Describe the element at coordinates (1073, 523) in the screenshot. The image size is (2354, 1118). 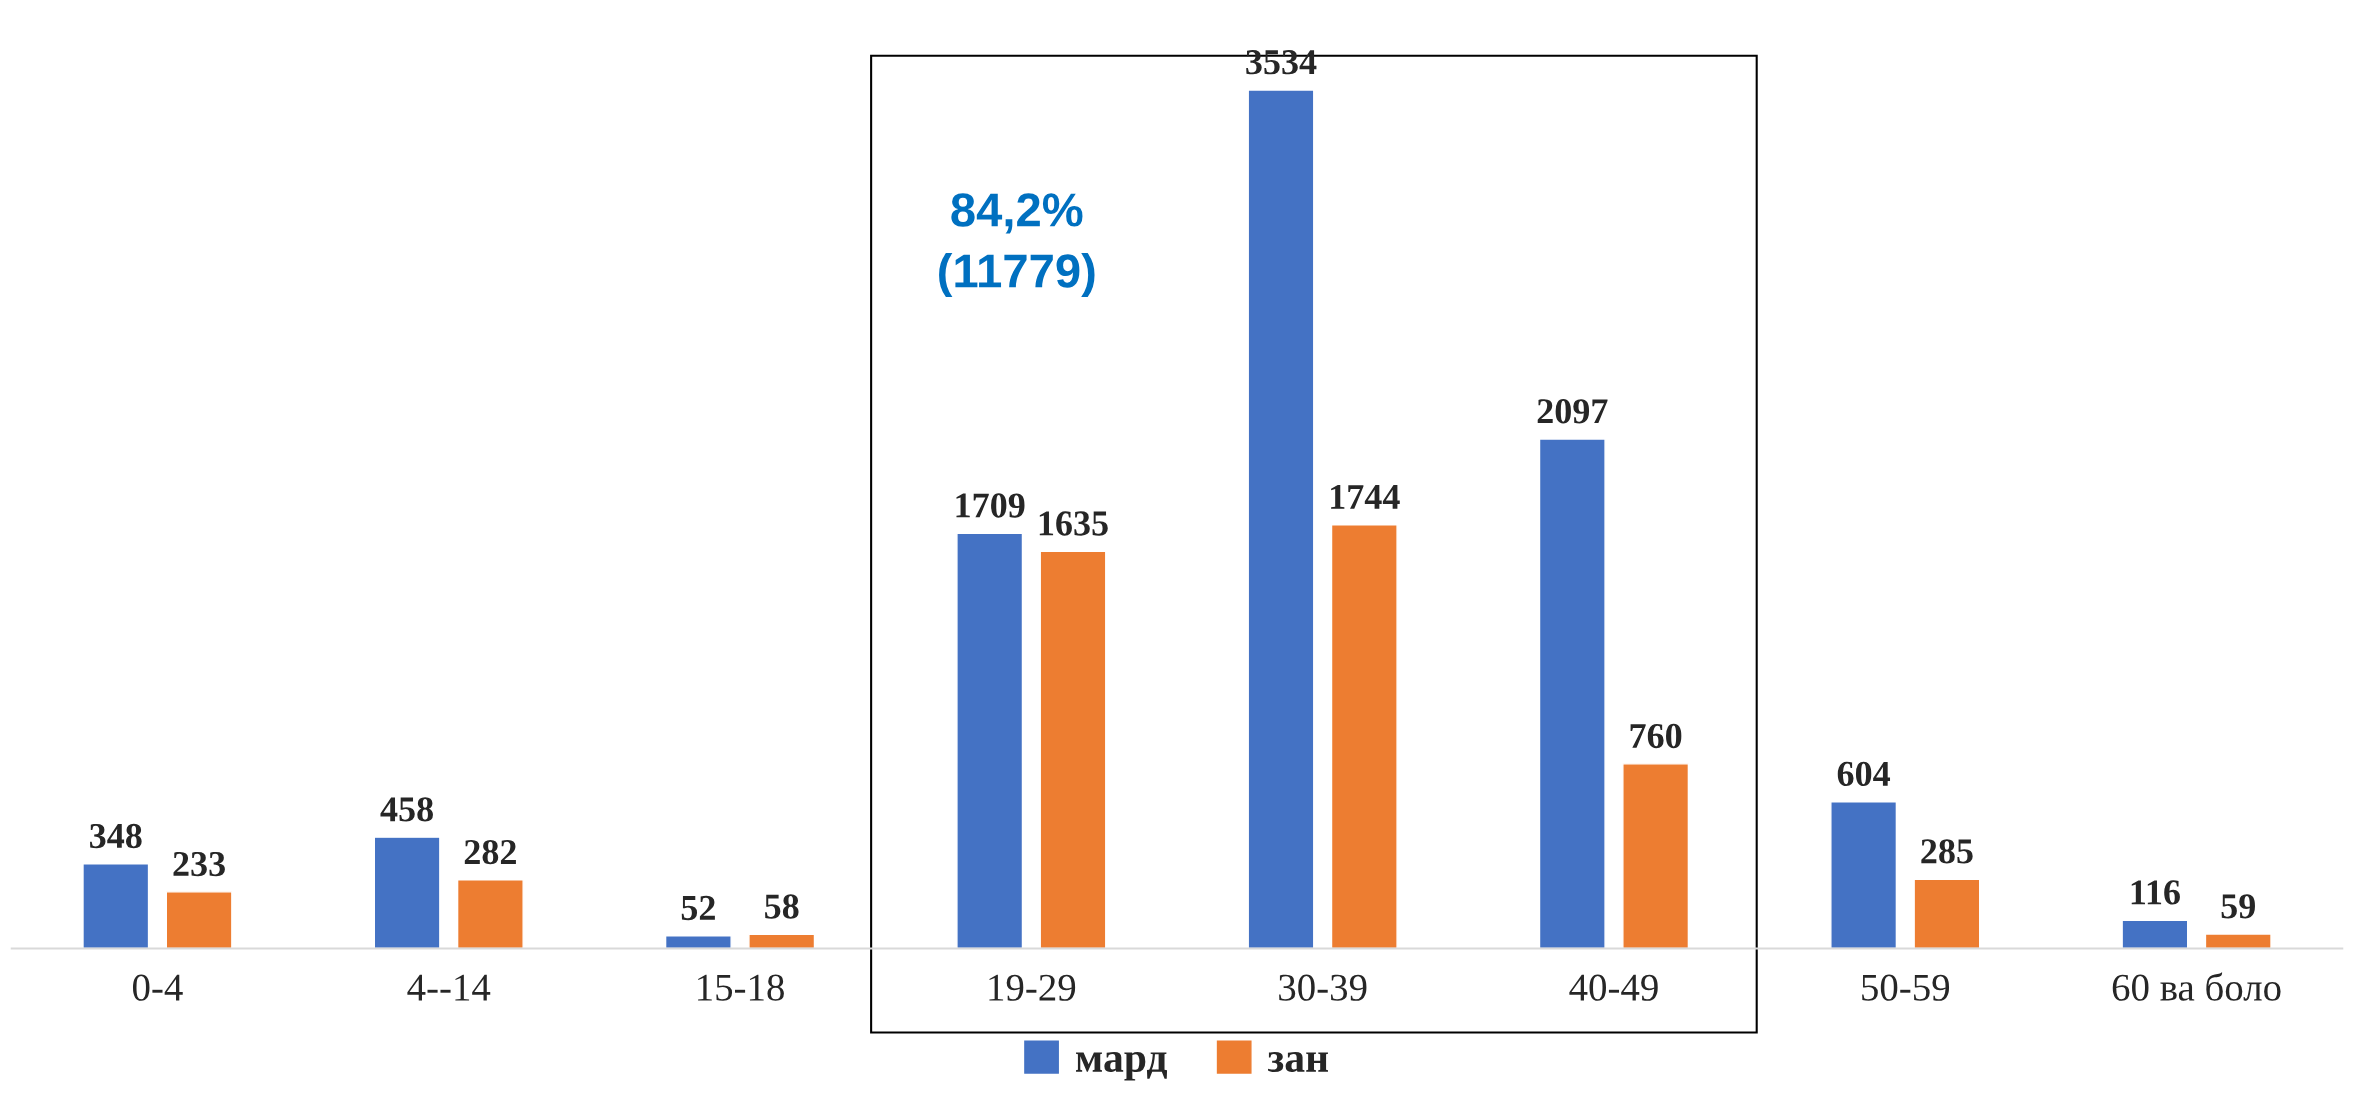
I see `data-label: 1635` at that location.